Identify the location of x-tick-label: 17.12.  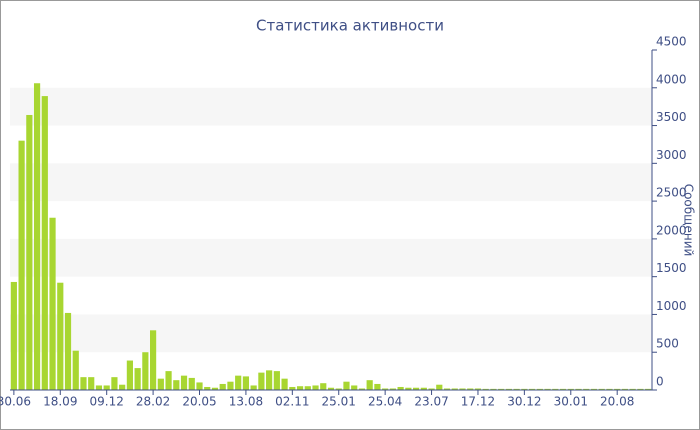
(478, 402).